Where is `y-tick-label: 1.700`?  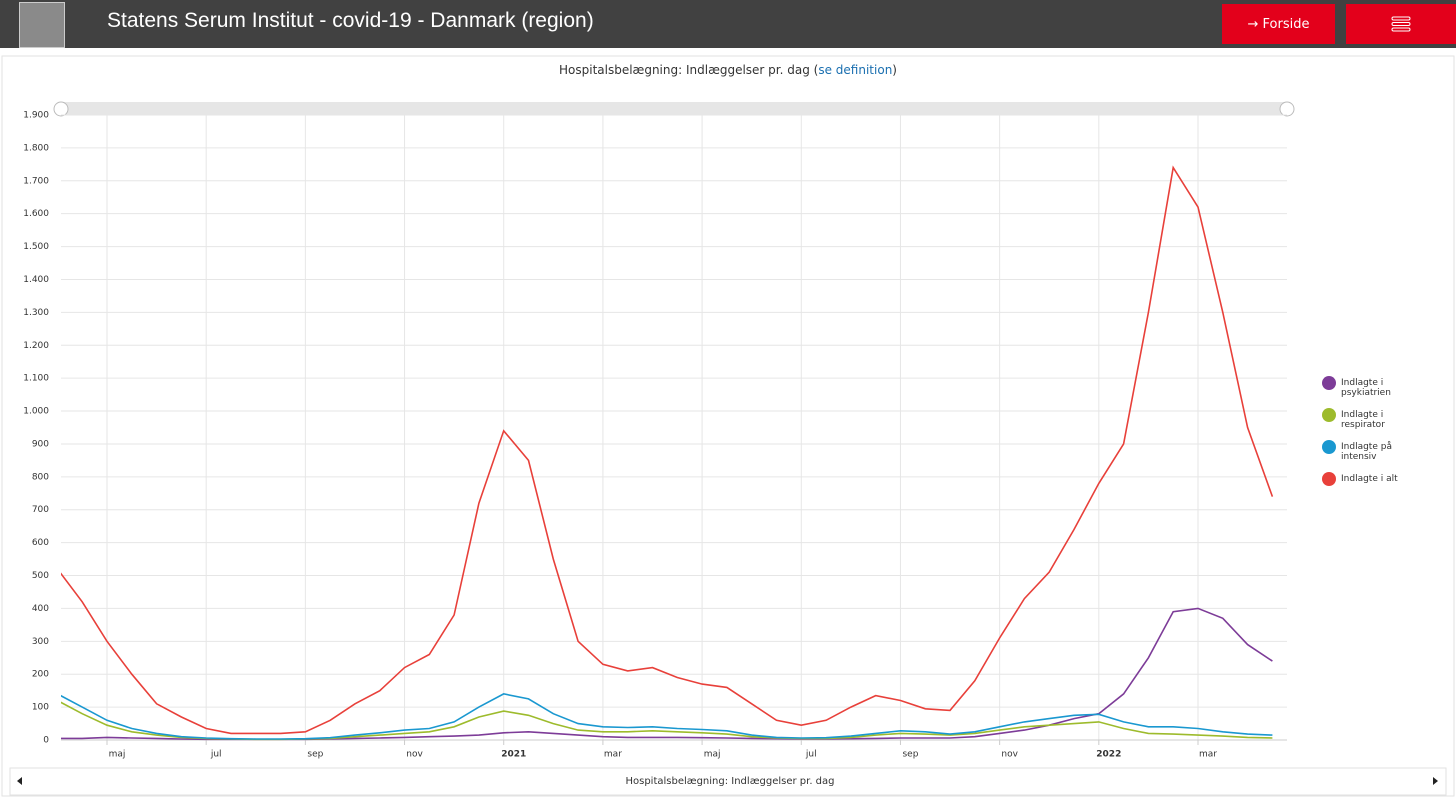 y-tick-label: 1.700 is located at coordinates (36, 181).